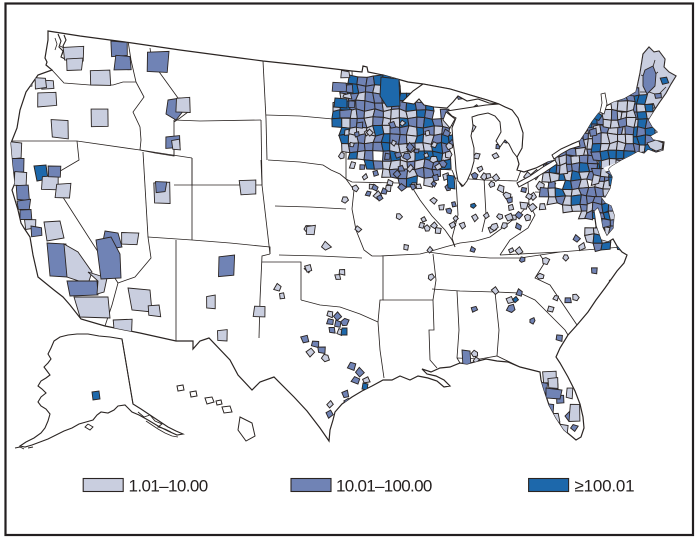 The image size is (699, 544). I want to click on svg-text: 1.01–10.00, so click(168, 486).